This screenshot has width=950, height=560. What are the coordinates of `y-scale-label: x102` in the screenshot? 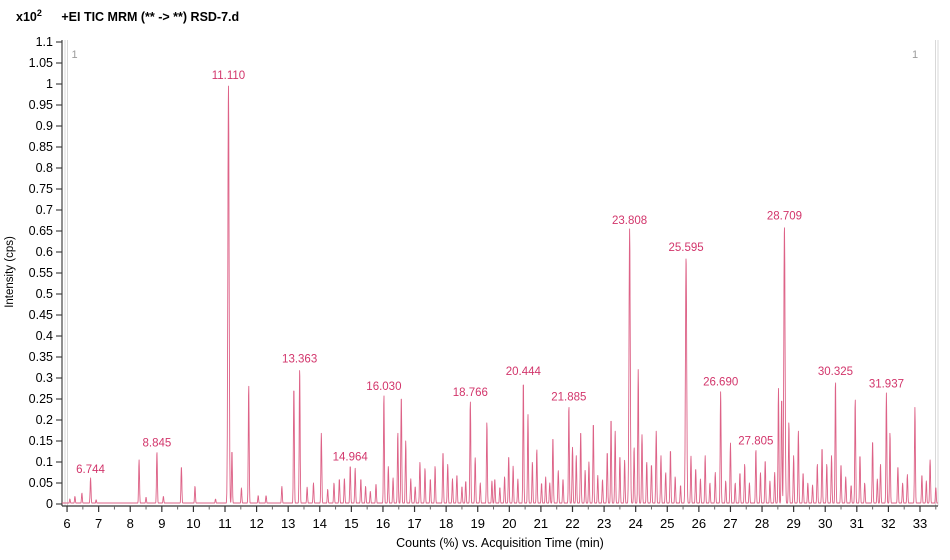 It's located at (29, 16).